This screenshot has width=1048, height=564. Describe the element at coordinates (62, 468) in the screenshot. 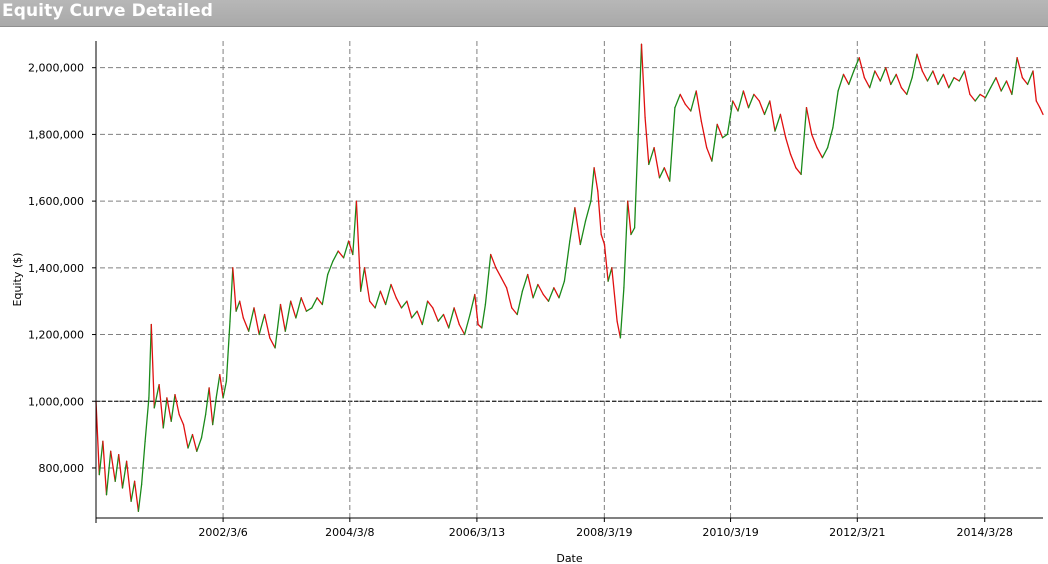

I see `y-tick-label: 800,000` at that location.